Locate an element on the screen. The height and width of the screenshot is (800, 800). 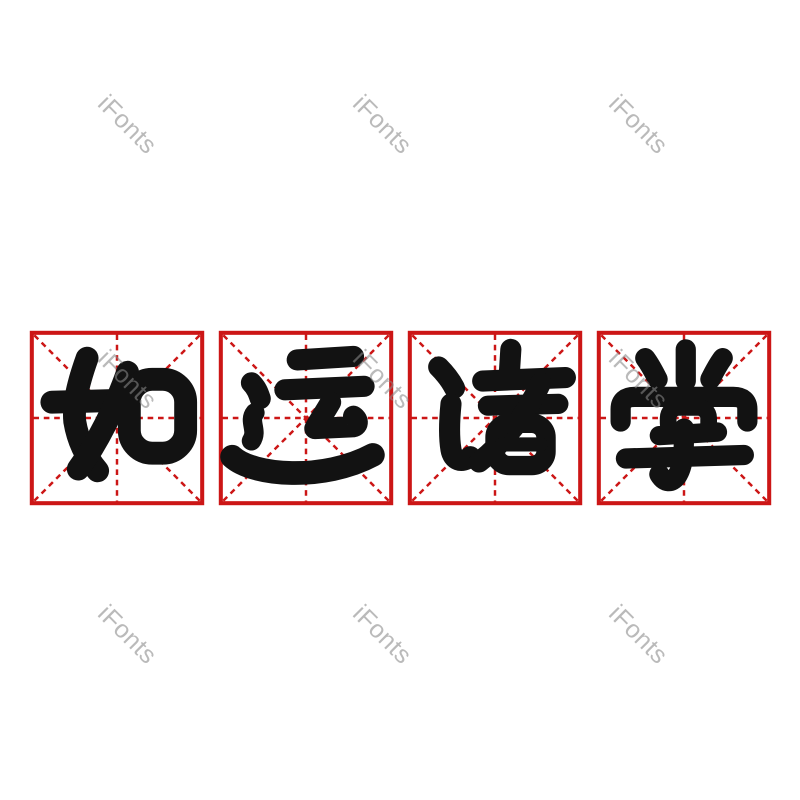
mizige-grid is located at coordinates (495, 418).